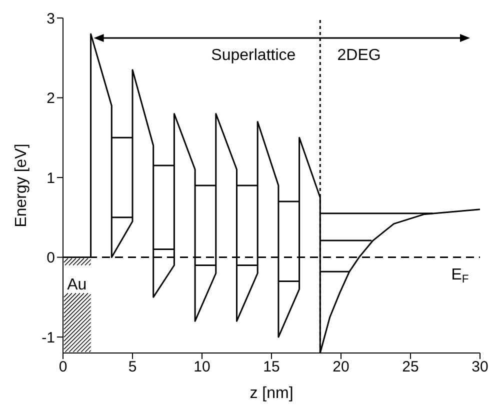  Describe the element at coordinates (63, 367) in the screenshot. I see `x-tick-label: 0` at that location.